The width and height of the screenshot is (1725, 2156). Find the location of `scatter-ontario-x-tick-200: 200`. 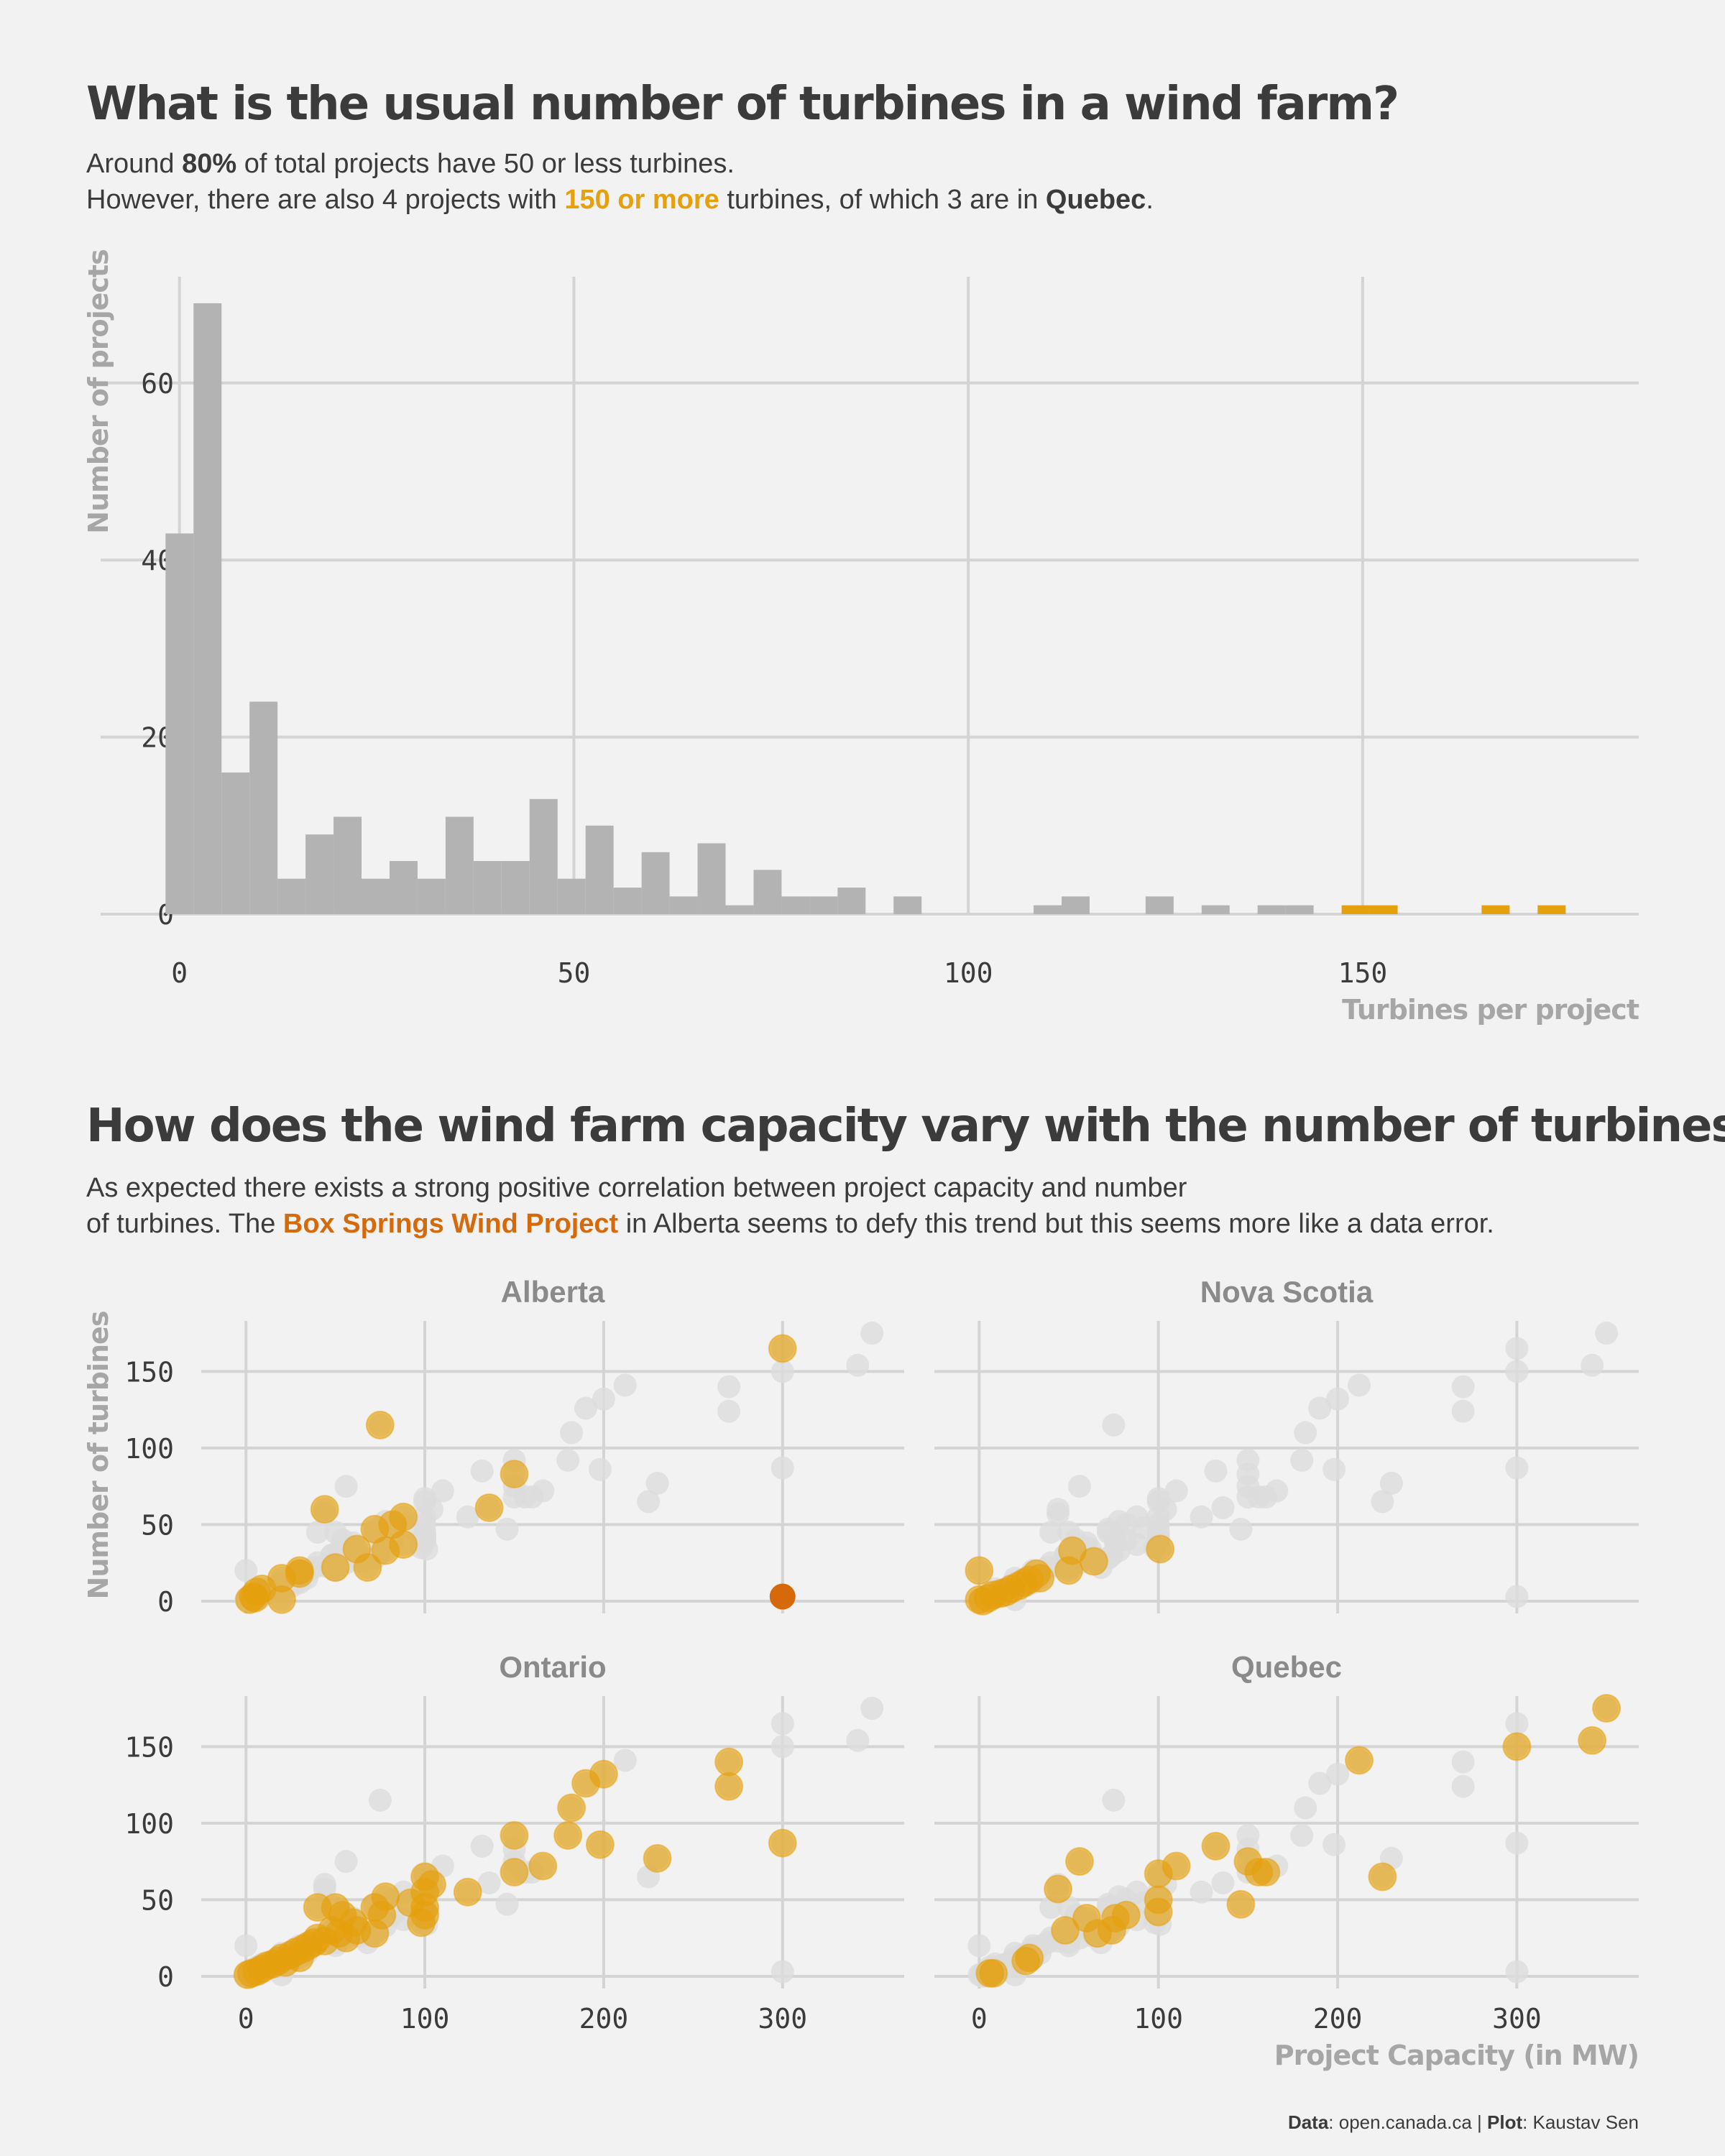

scatter-ontario-x-tick-200: 200 is located at coordinates (604, 2019).